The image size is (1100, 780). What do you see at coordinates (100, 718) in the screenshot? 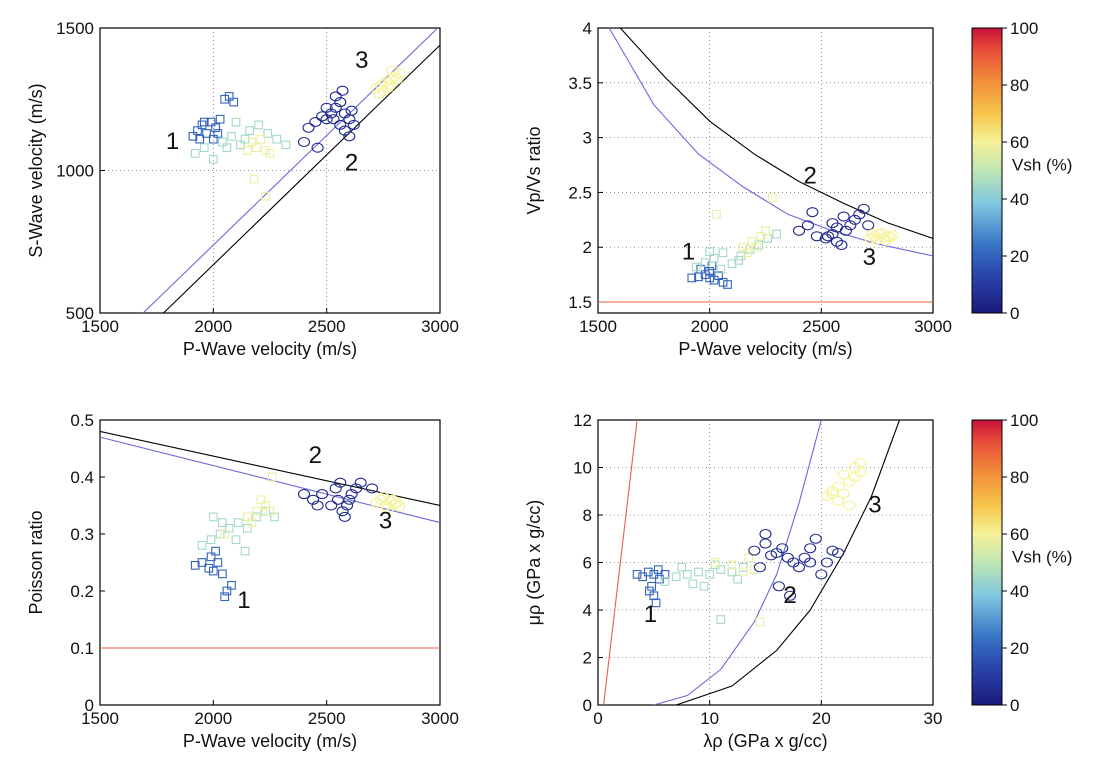
I see `x-tick-label: 1500` at bounding box center [100, 718].